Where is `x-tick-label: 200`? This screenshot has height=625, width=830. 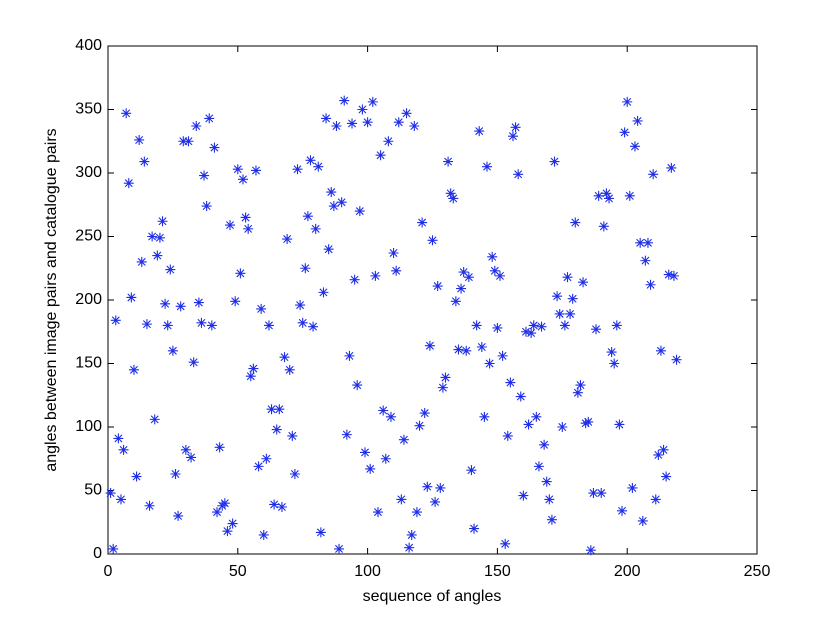 x-tick-label: 200 is located at coordinates (627, 571).